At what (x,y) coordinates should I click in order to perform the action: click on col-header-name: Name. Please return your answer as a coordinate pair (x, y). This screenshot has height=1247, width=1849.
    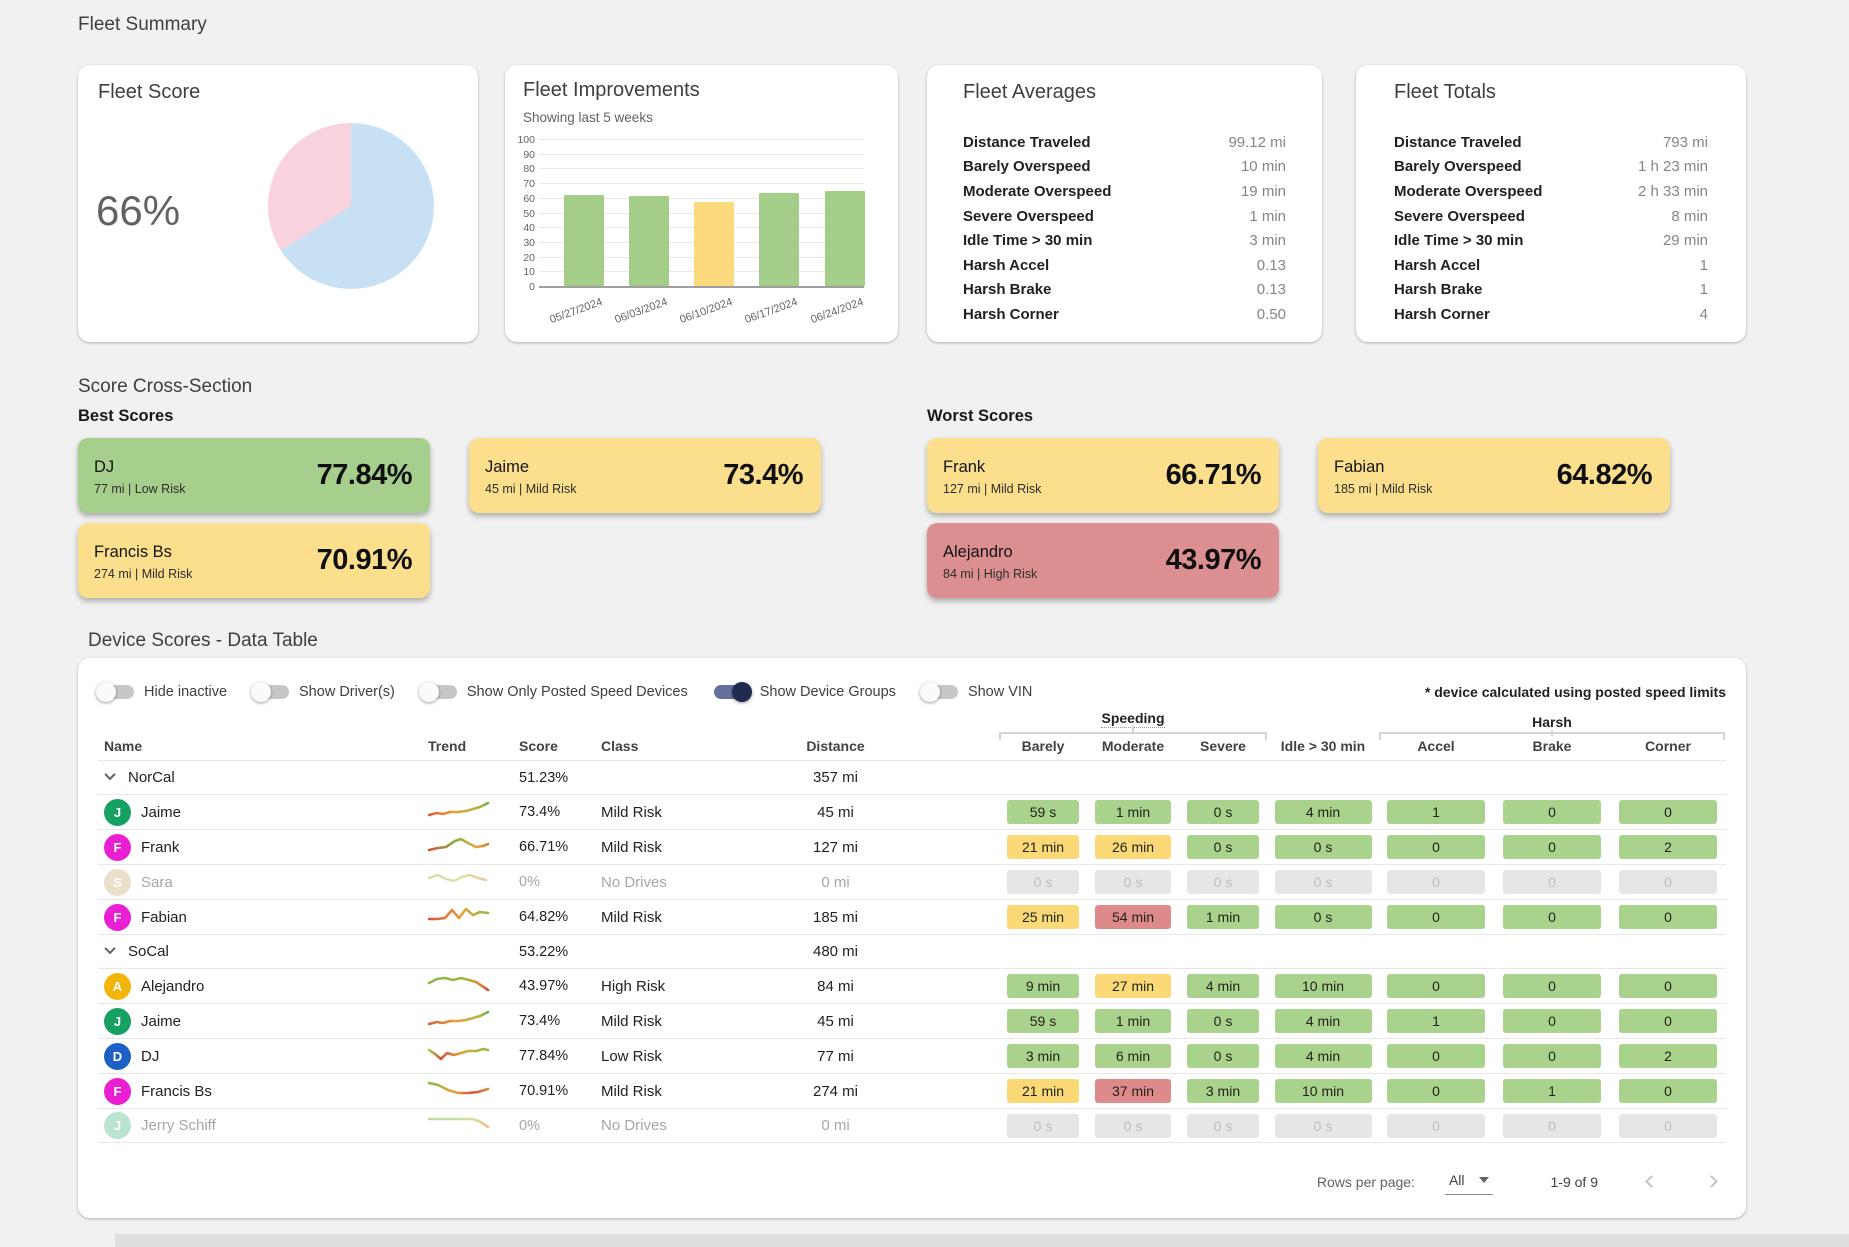
    Looking at the image, I should click on (123, 746).